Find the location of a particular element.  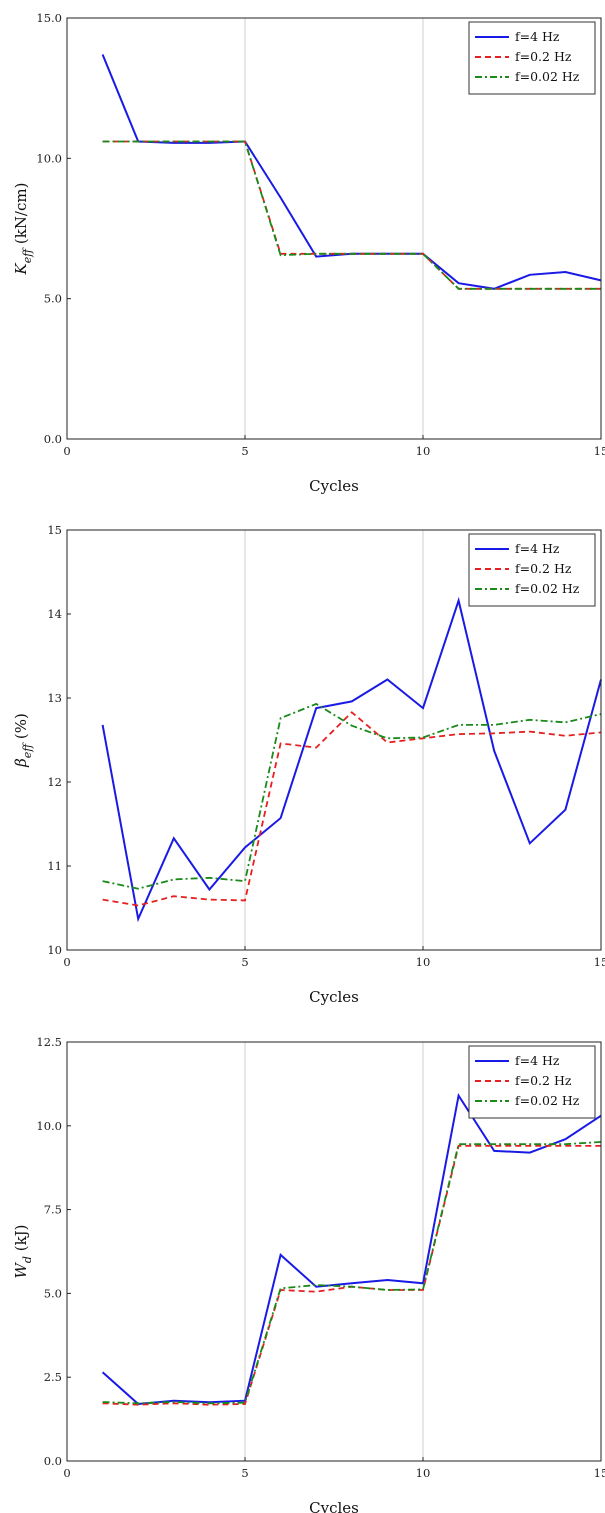

y-tick-label: 15 is located at coordinates (54, 530).